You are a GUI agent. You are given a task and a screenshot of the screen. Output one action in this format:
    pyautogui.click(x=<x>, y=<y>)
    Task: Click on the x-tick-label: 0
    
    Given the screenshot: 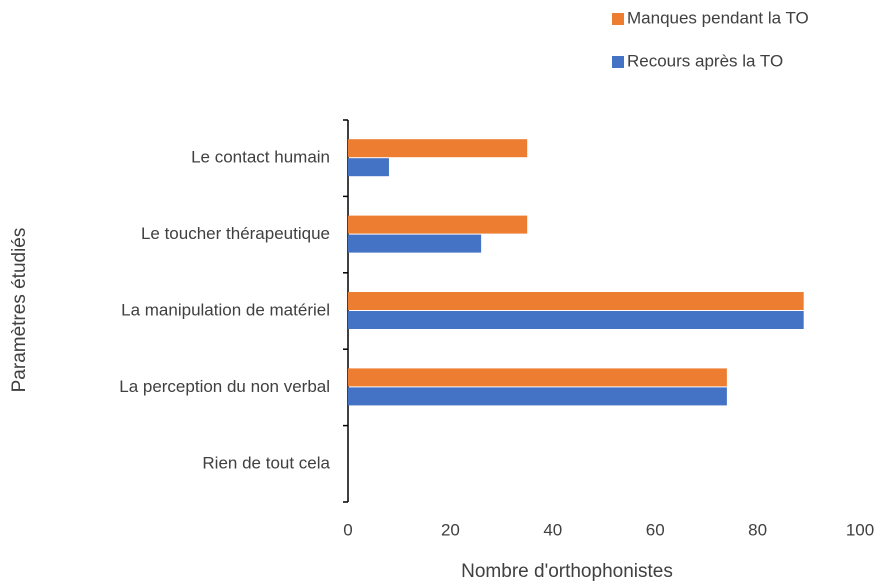 What is the action you would take?
    pyautogui.click(x=347, y=529)
    